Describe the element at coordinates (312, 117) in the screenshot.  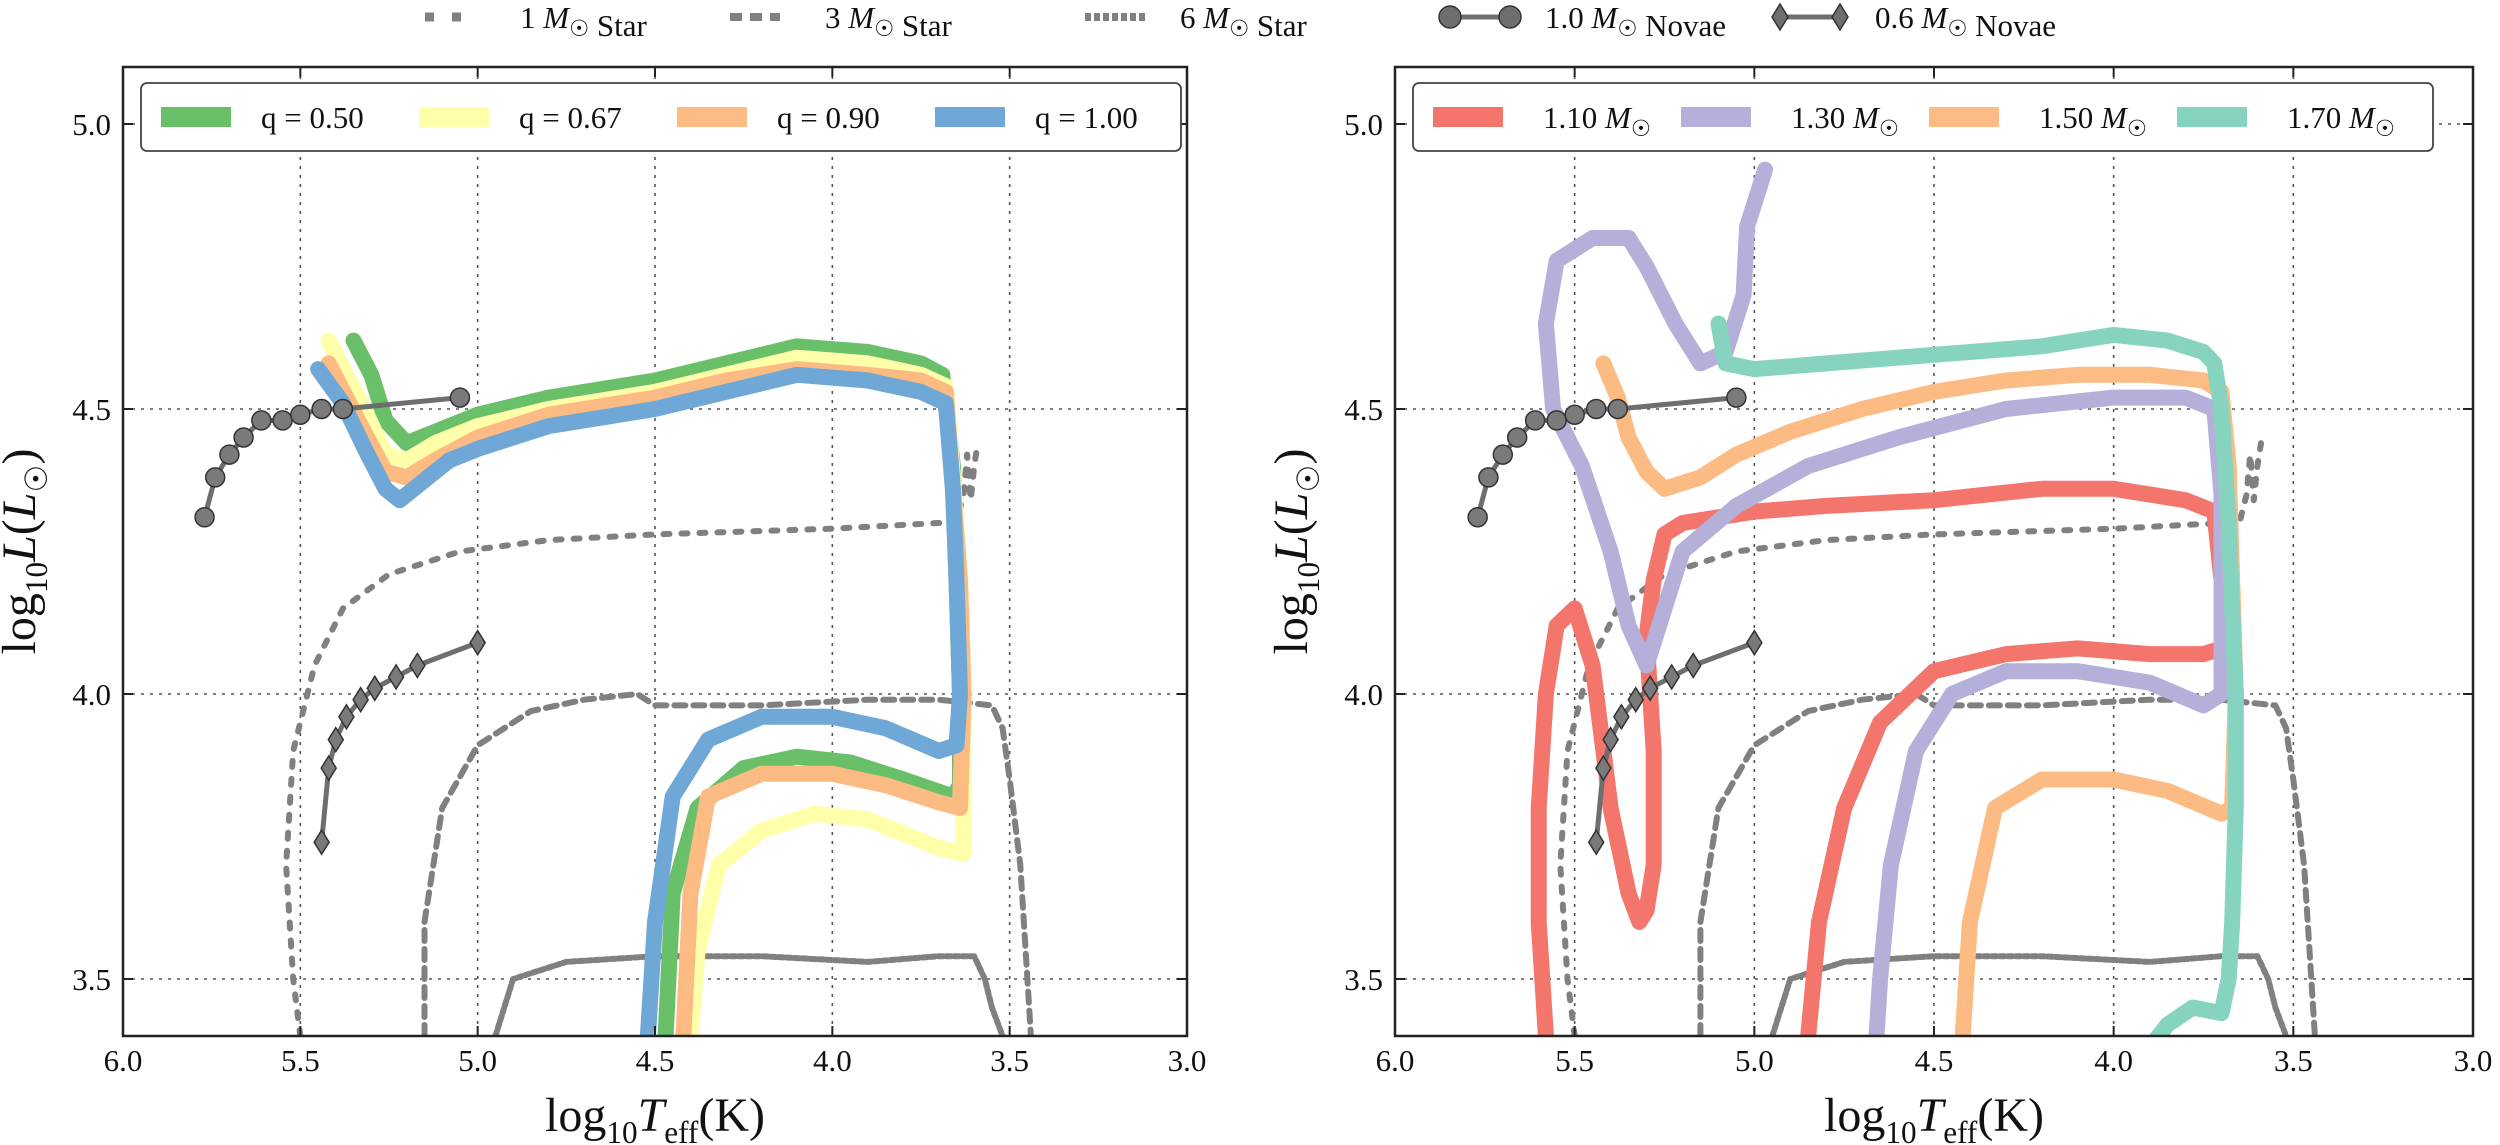
I see `panel-legend-label: q = 0.50` at that location.